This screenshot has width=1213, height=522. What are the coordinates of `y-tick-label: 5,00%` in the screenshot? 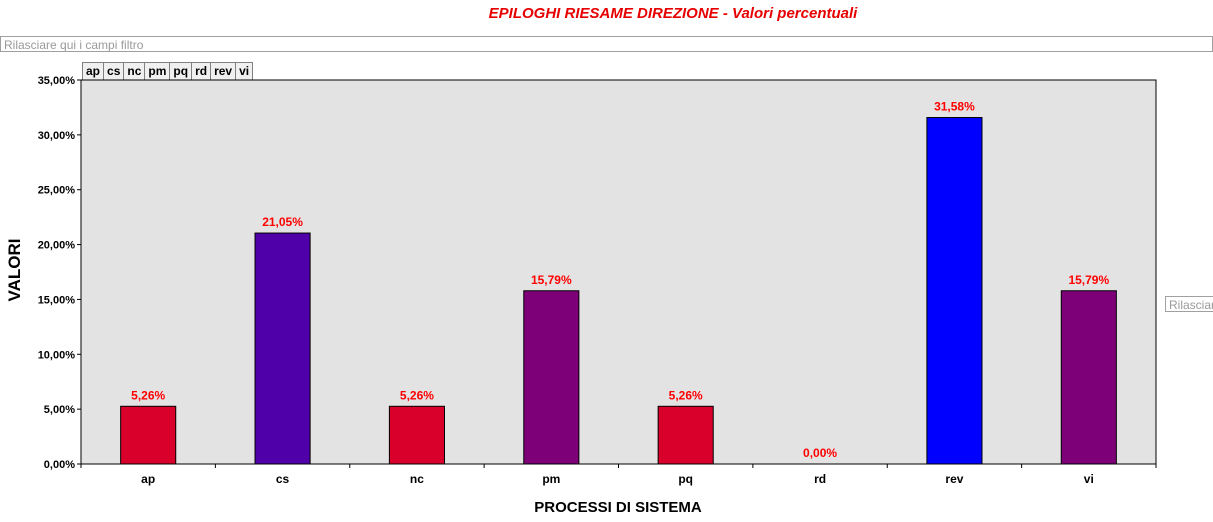 It's located at (59, 410).